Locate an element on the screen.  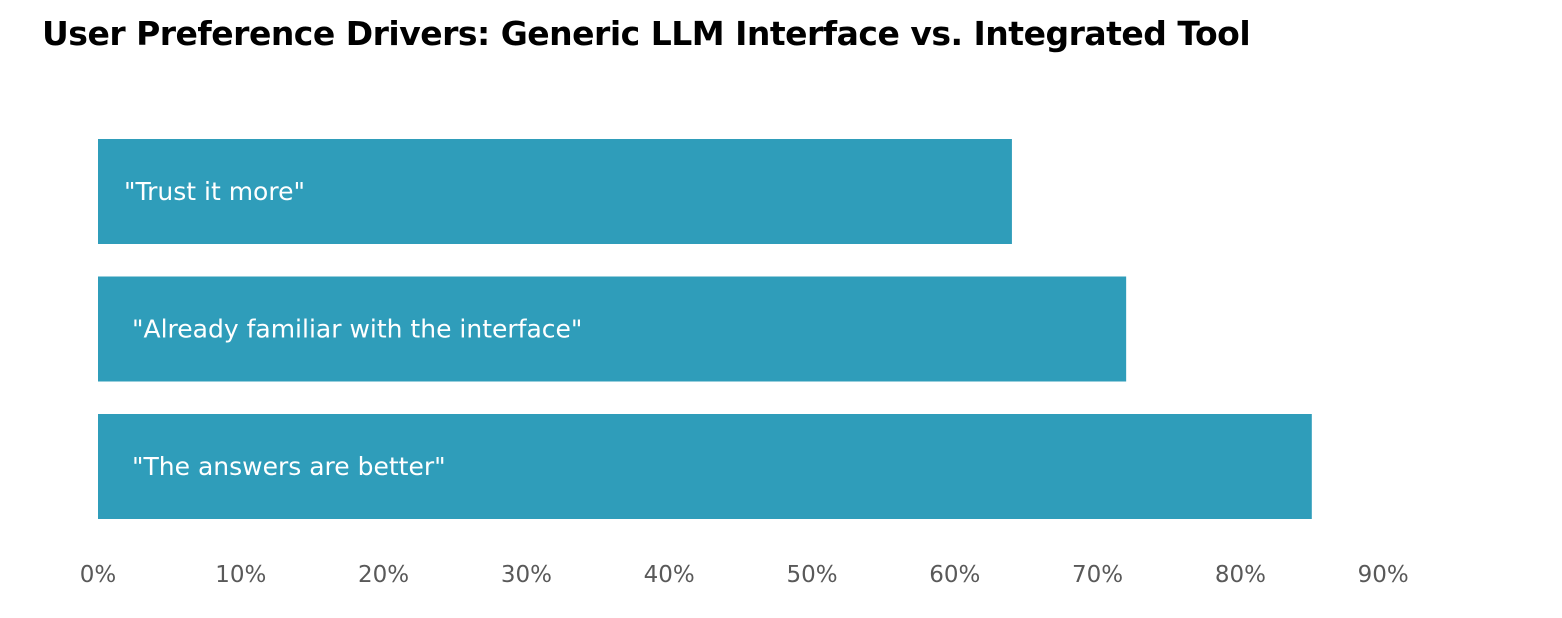
x-tick-label: 60% is located at coordinates (954, 575).